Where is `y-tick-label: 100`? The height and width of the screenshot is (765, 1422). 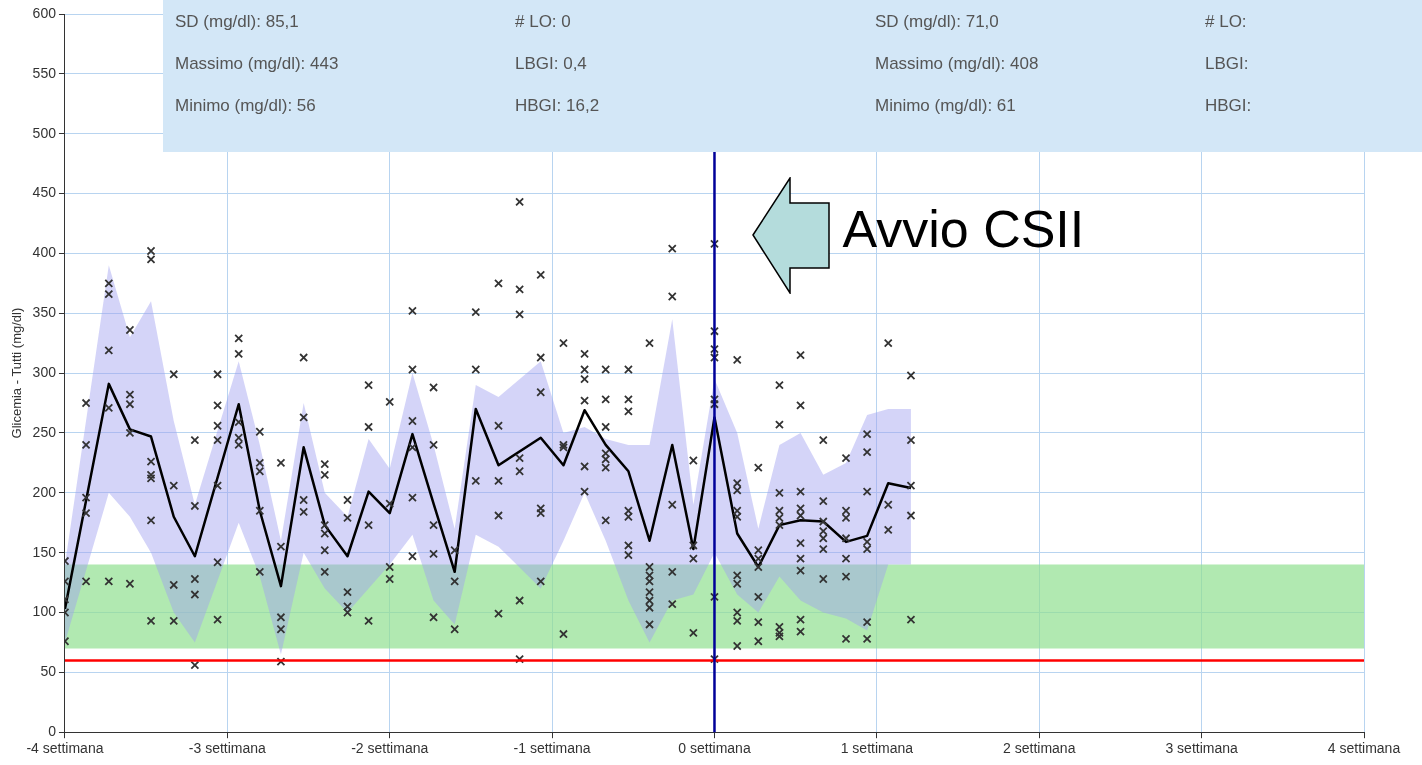 y-tick-label: 100 is located at coordinates (44, 611).